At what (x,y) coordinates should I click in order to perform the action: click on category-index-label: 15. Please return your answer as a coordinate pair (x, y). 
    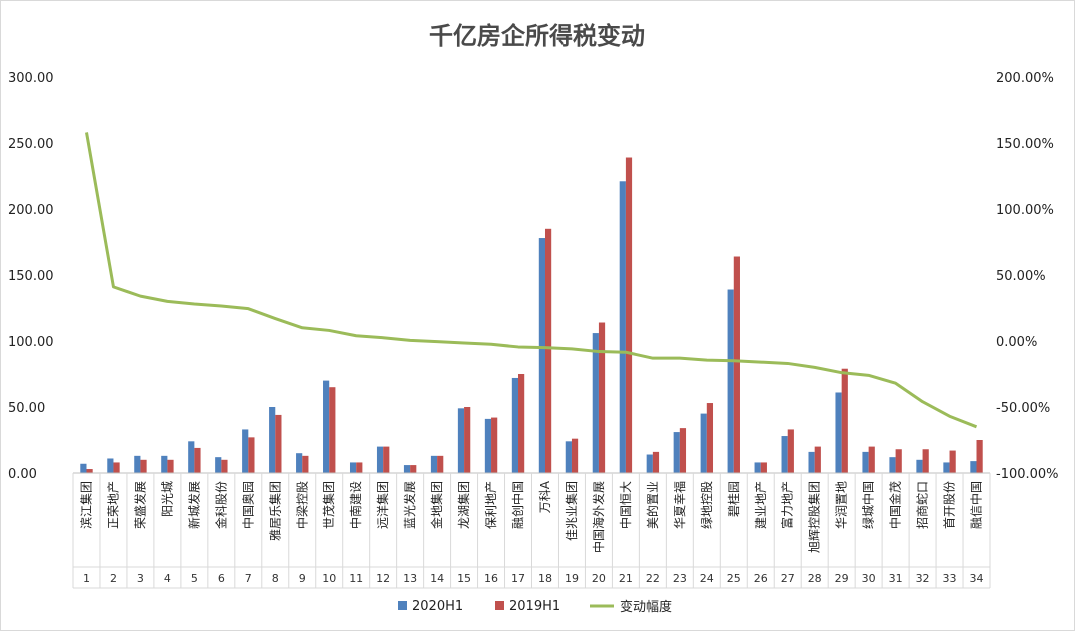
    Looking at the image, I should click on (464, 578).